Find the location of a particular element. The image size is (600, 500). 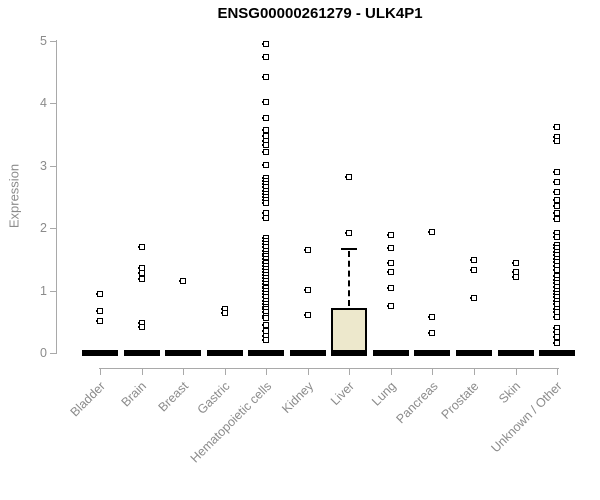

x-tick-label: Breast is located at coordinates (173, 397).